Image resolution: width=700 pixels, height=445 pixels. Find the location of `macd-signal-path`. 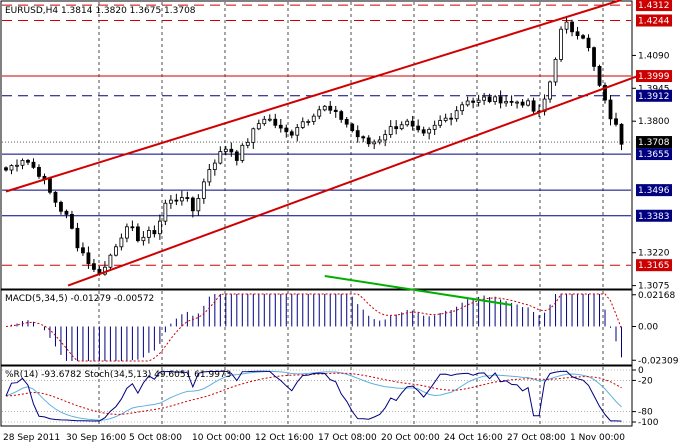

macd-signal-path is located at coordinates (313, 327).